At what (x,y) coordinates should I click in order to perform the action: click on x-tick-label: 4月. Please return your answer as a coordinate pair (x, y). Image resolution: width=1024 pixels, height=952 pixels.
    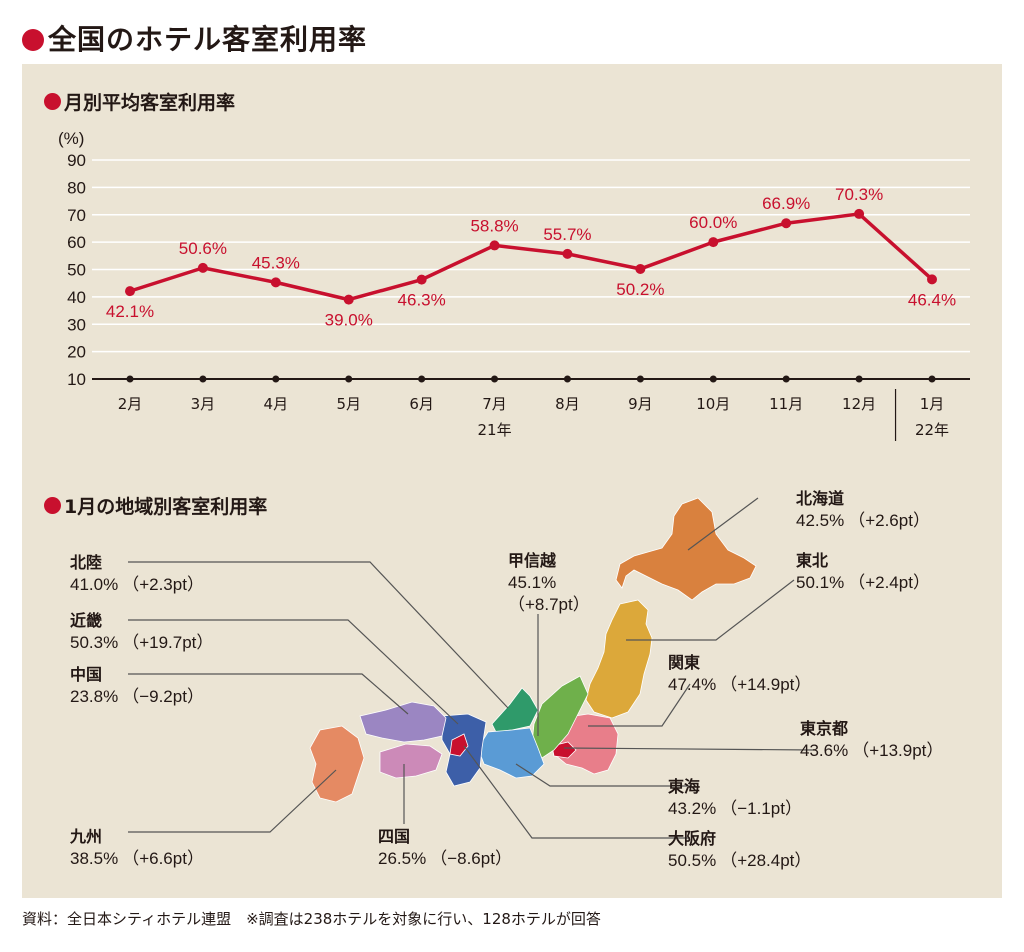
    Looking at the image, I should click on (276, 404).